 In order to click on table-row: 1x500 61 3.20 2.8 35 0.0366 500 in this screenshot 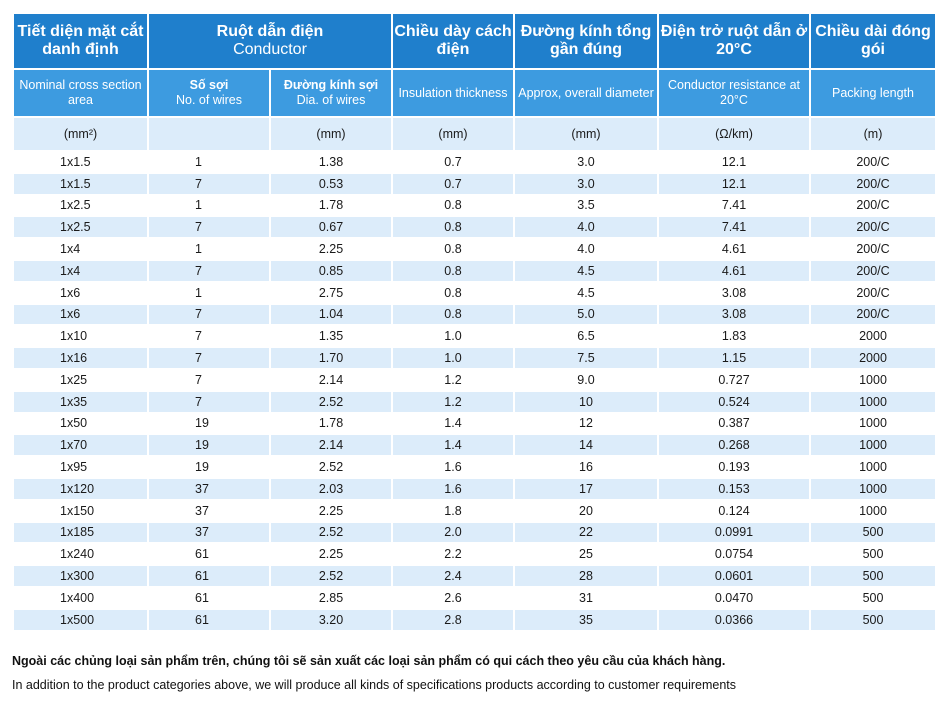, I will do `click(474, 619)`.